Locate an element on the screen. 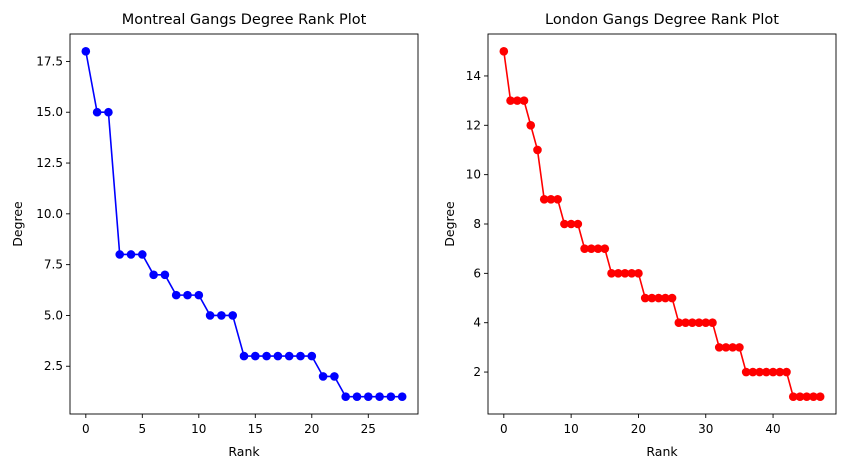 The height and width of the screenshot is (468, 855). y-tick-label: 5.0 is located at coordinates (53, 315).